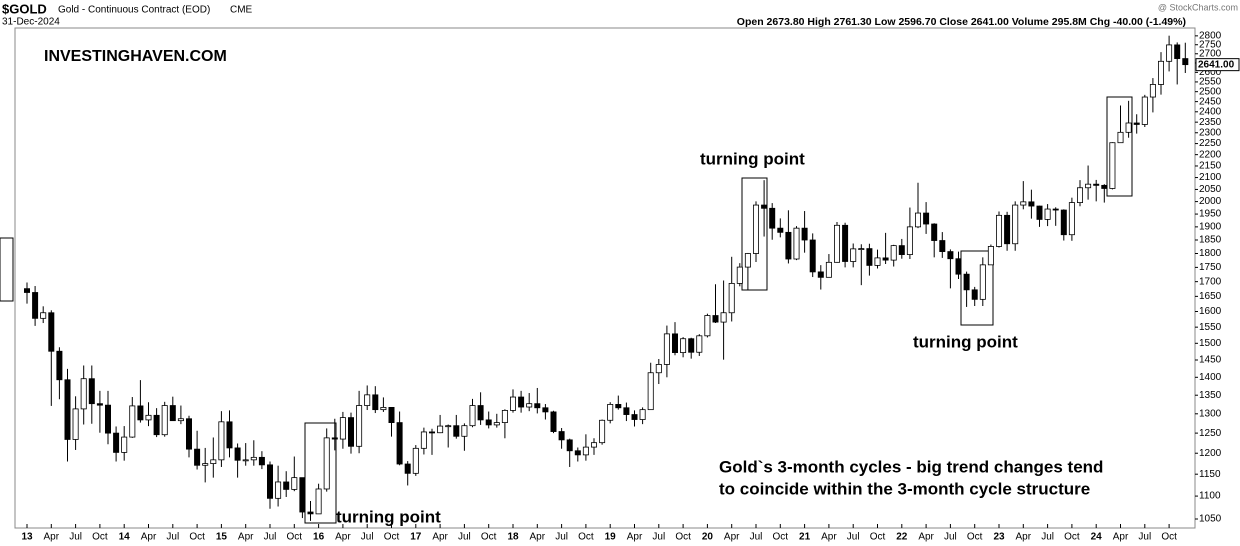  Describe the element at coordinates (24, 8) in the screenshot. I see `symbol: $GOLD` at that location.